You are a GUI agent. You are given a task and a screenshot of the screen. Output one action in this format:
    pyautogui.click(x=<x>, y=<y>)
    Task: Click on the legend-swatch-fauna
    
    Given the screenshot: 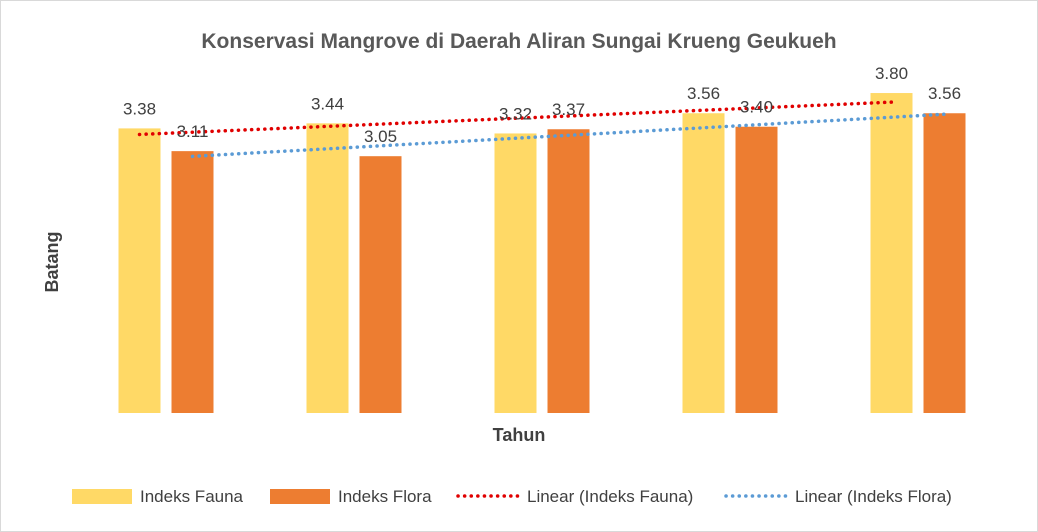 What is the action you would take?
    pyautogui.click(x=102, y=496)
    